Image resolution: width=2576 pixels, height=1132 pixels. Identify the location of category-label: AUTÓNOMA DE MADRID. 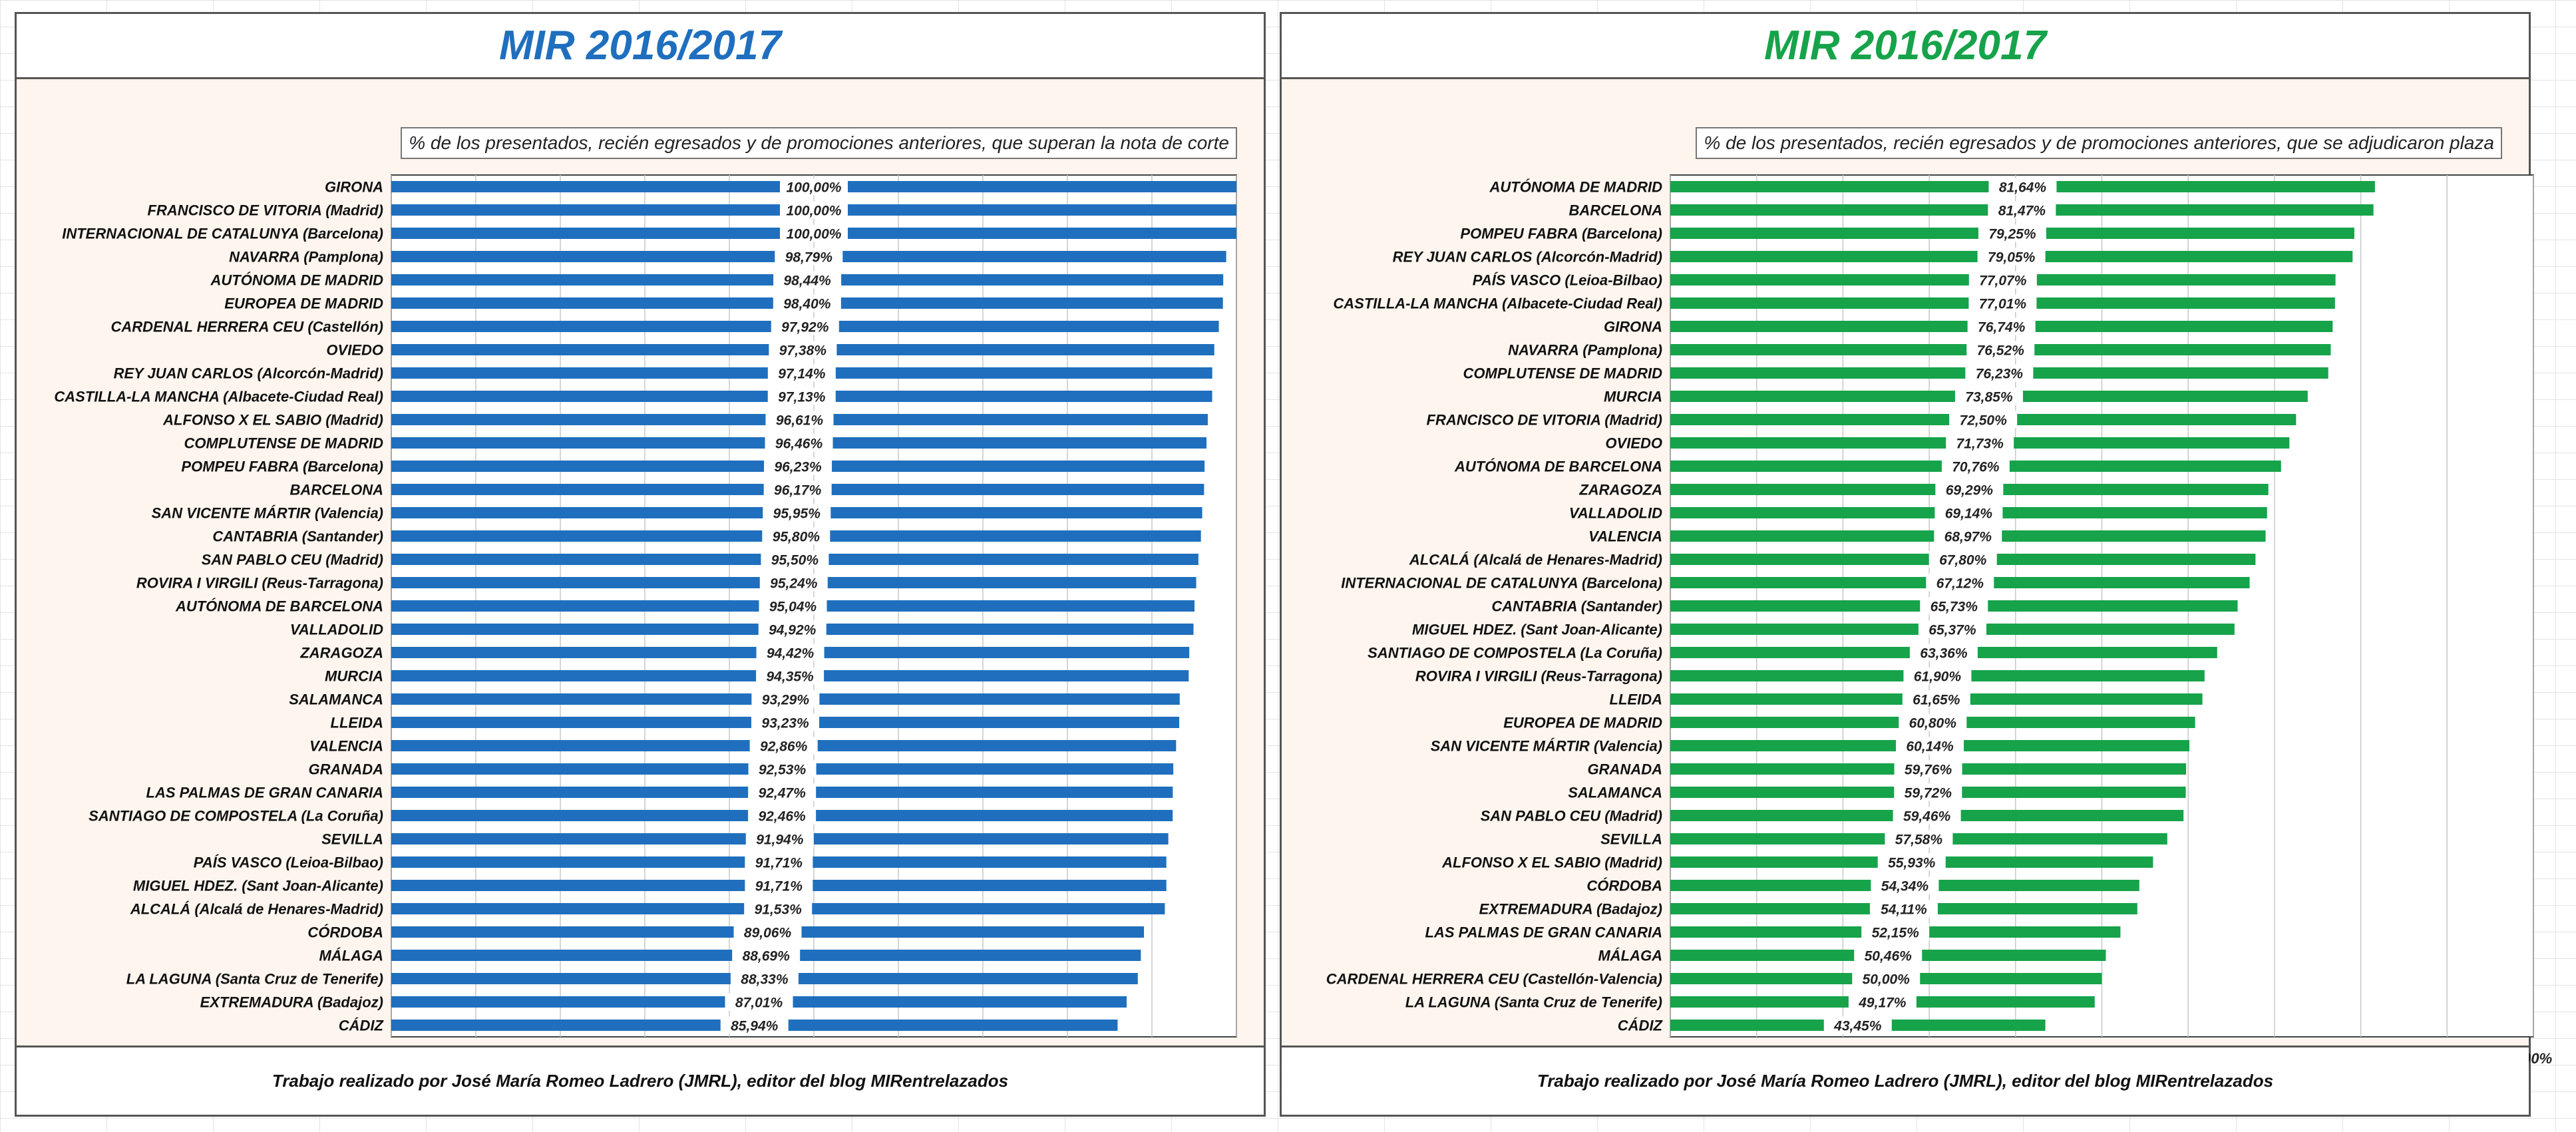
(297, 280).